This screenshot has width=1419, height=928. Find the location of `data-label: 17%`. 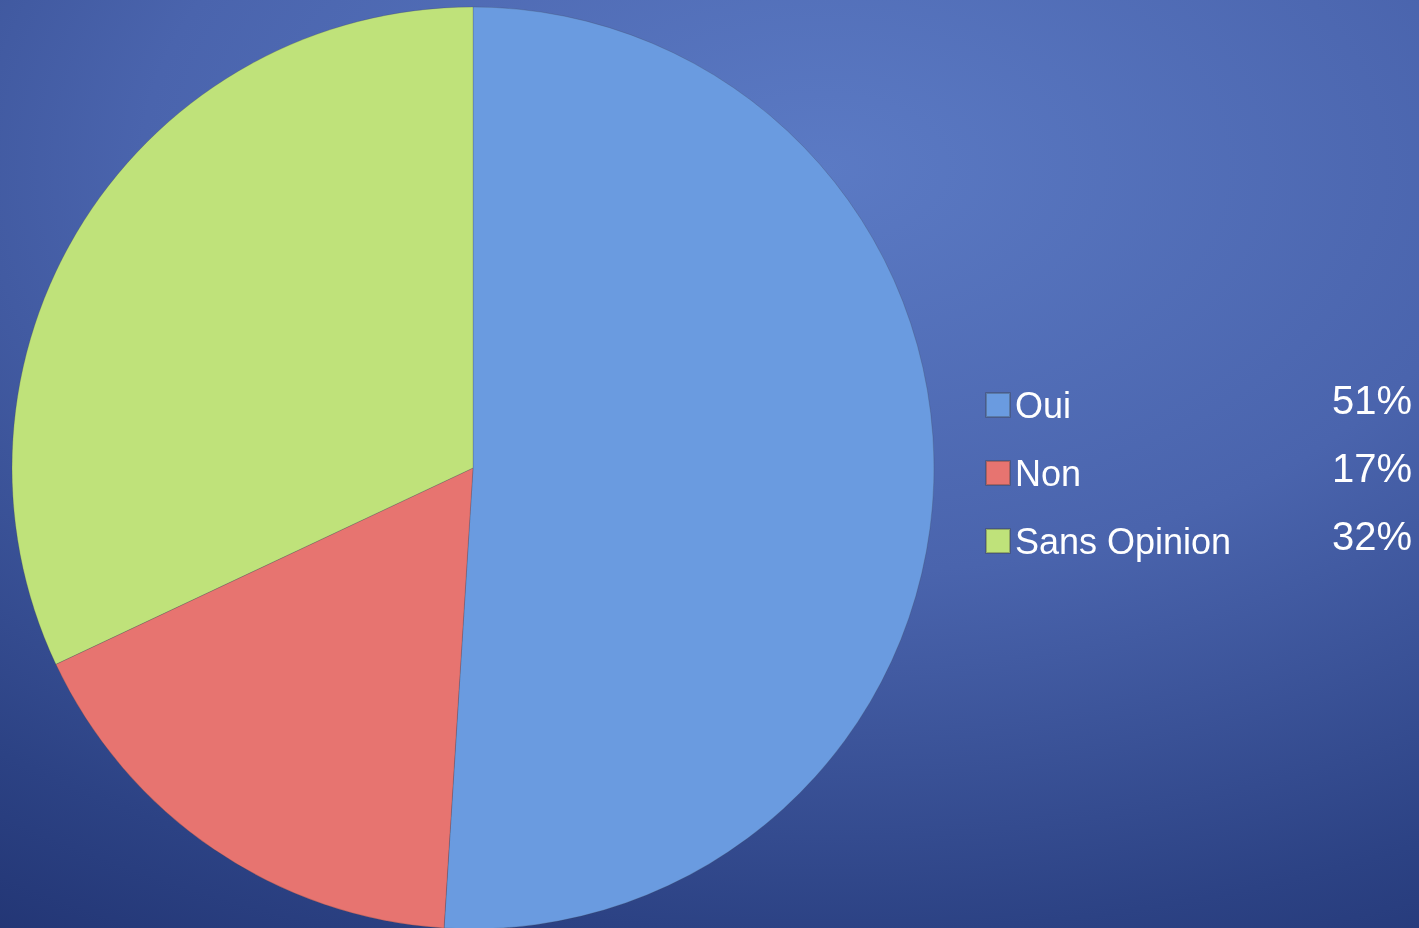

data-label: 17% is located at coordinates (1371, 468).